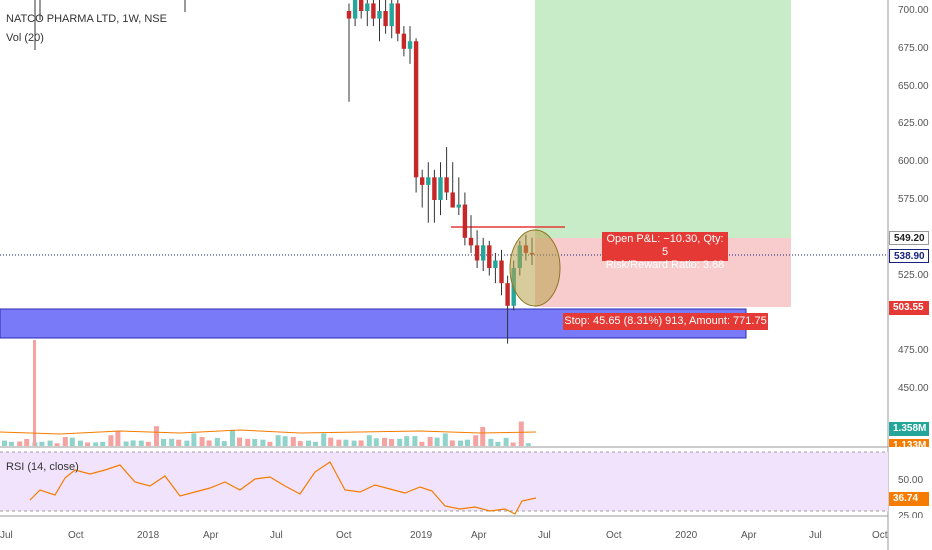 The image size is (932, 550). What do you see at coordinates (913, 275) in the screenshot?
I see `price-tick-label: 525.00` at bounding box center [913, 275].